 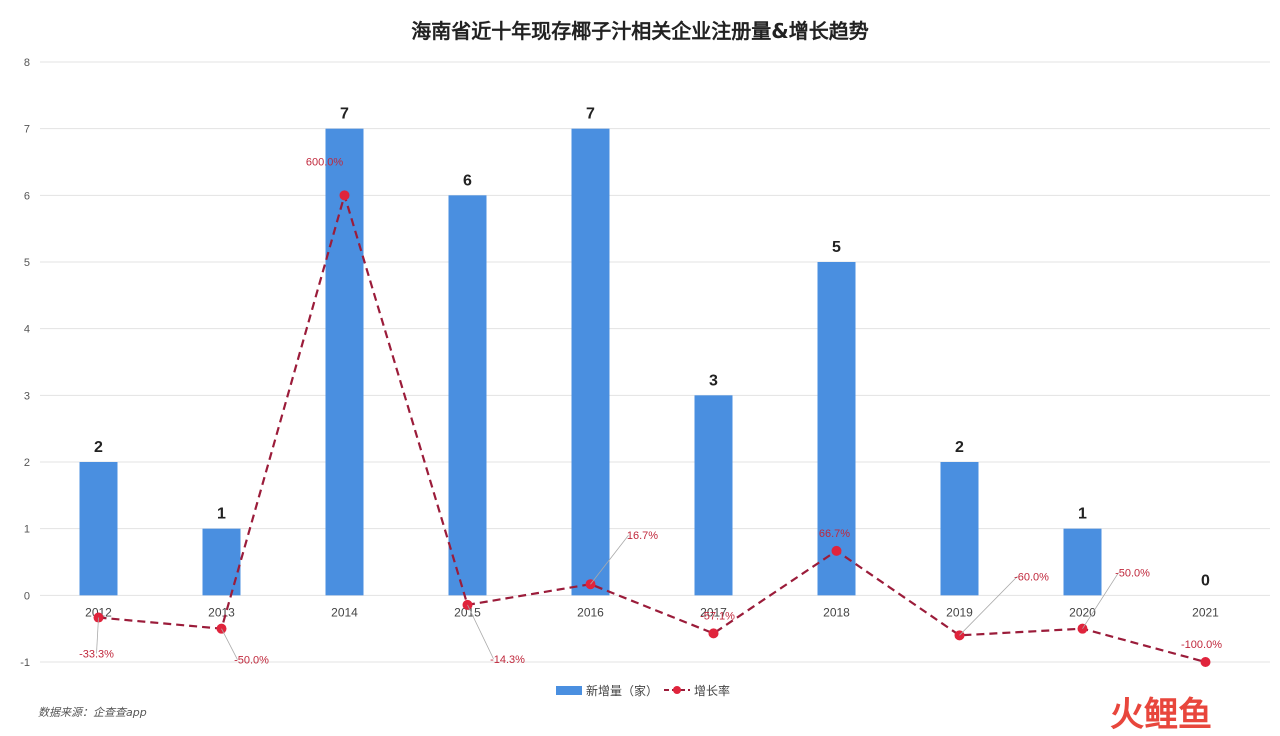 I want to click on watermark-text: 火鲤鱼, so click(x=1161, y=715).